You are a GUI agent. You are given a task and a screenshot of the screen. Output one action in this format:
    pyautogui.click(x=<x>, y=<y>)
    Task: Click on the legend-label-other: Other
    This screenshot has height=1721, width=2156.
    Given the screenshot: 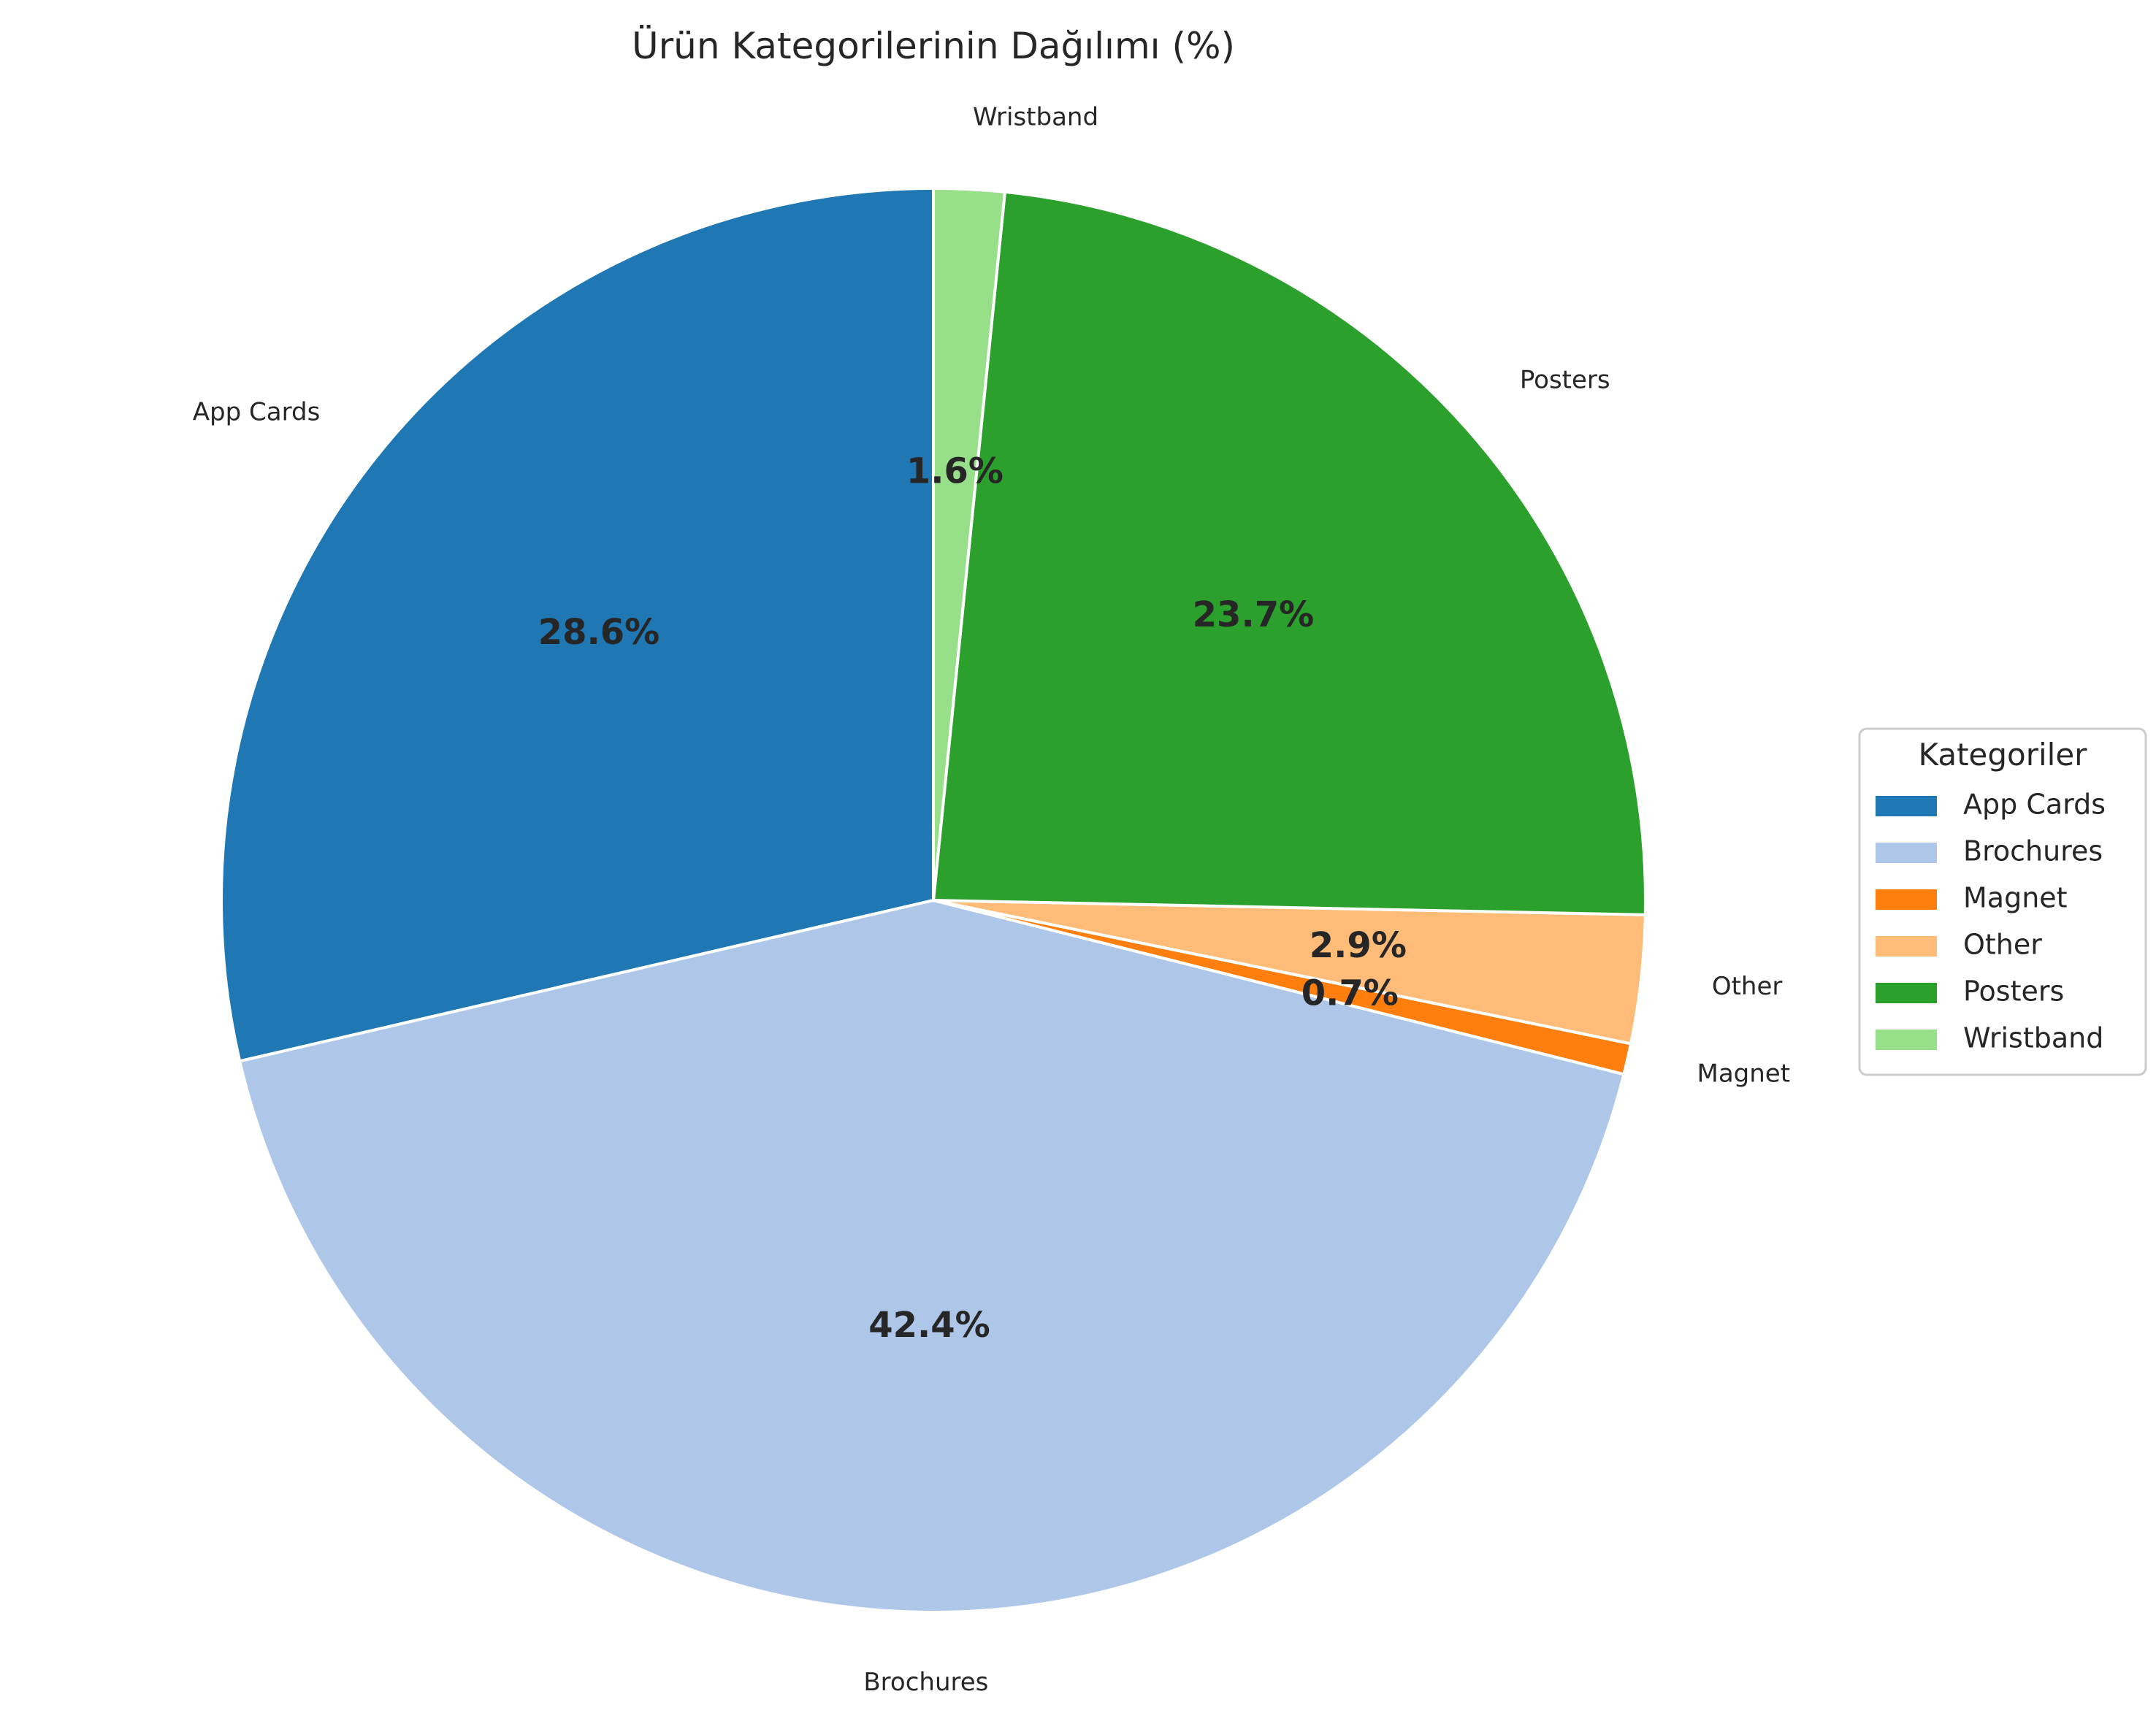 What is the action you would take?
    pyautogui.click(x=2003, y=945)
    